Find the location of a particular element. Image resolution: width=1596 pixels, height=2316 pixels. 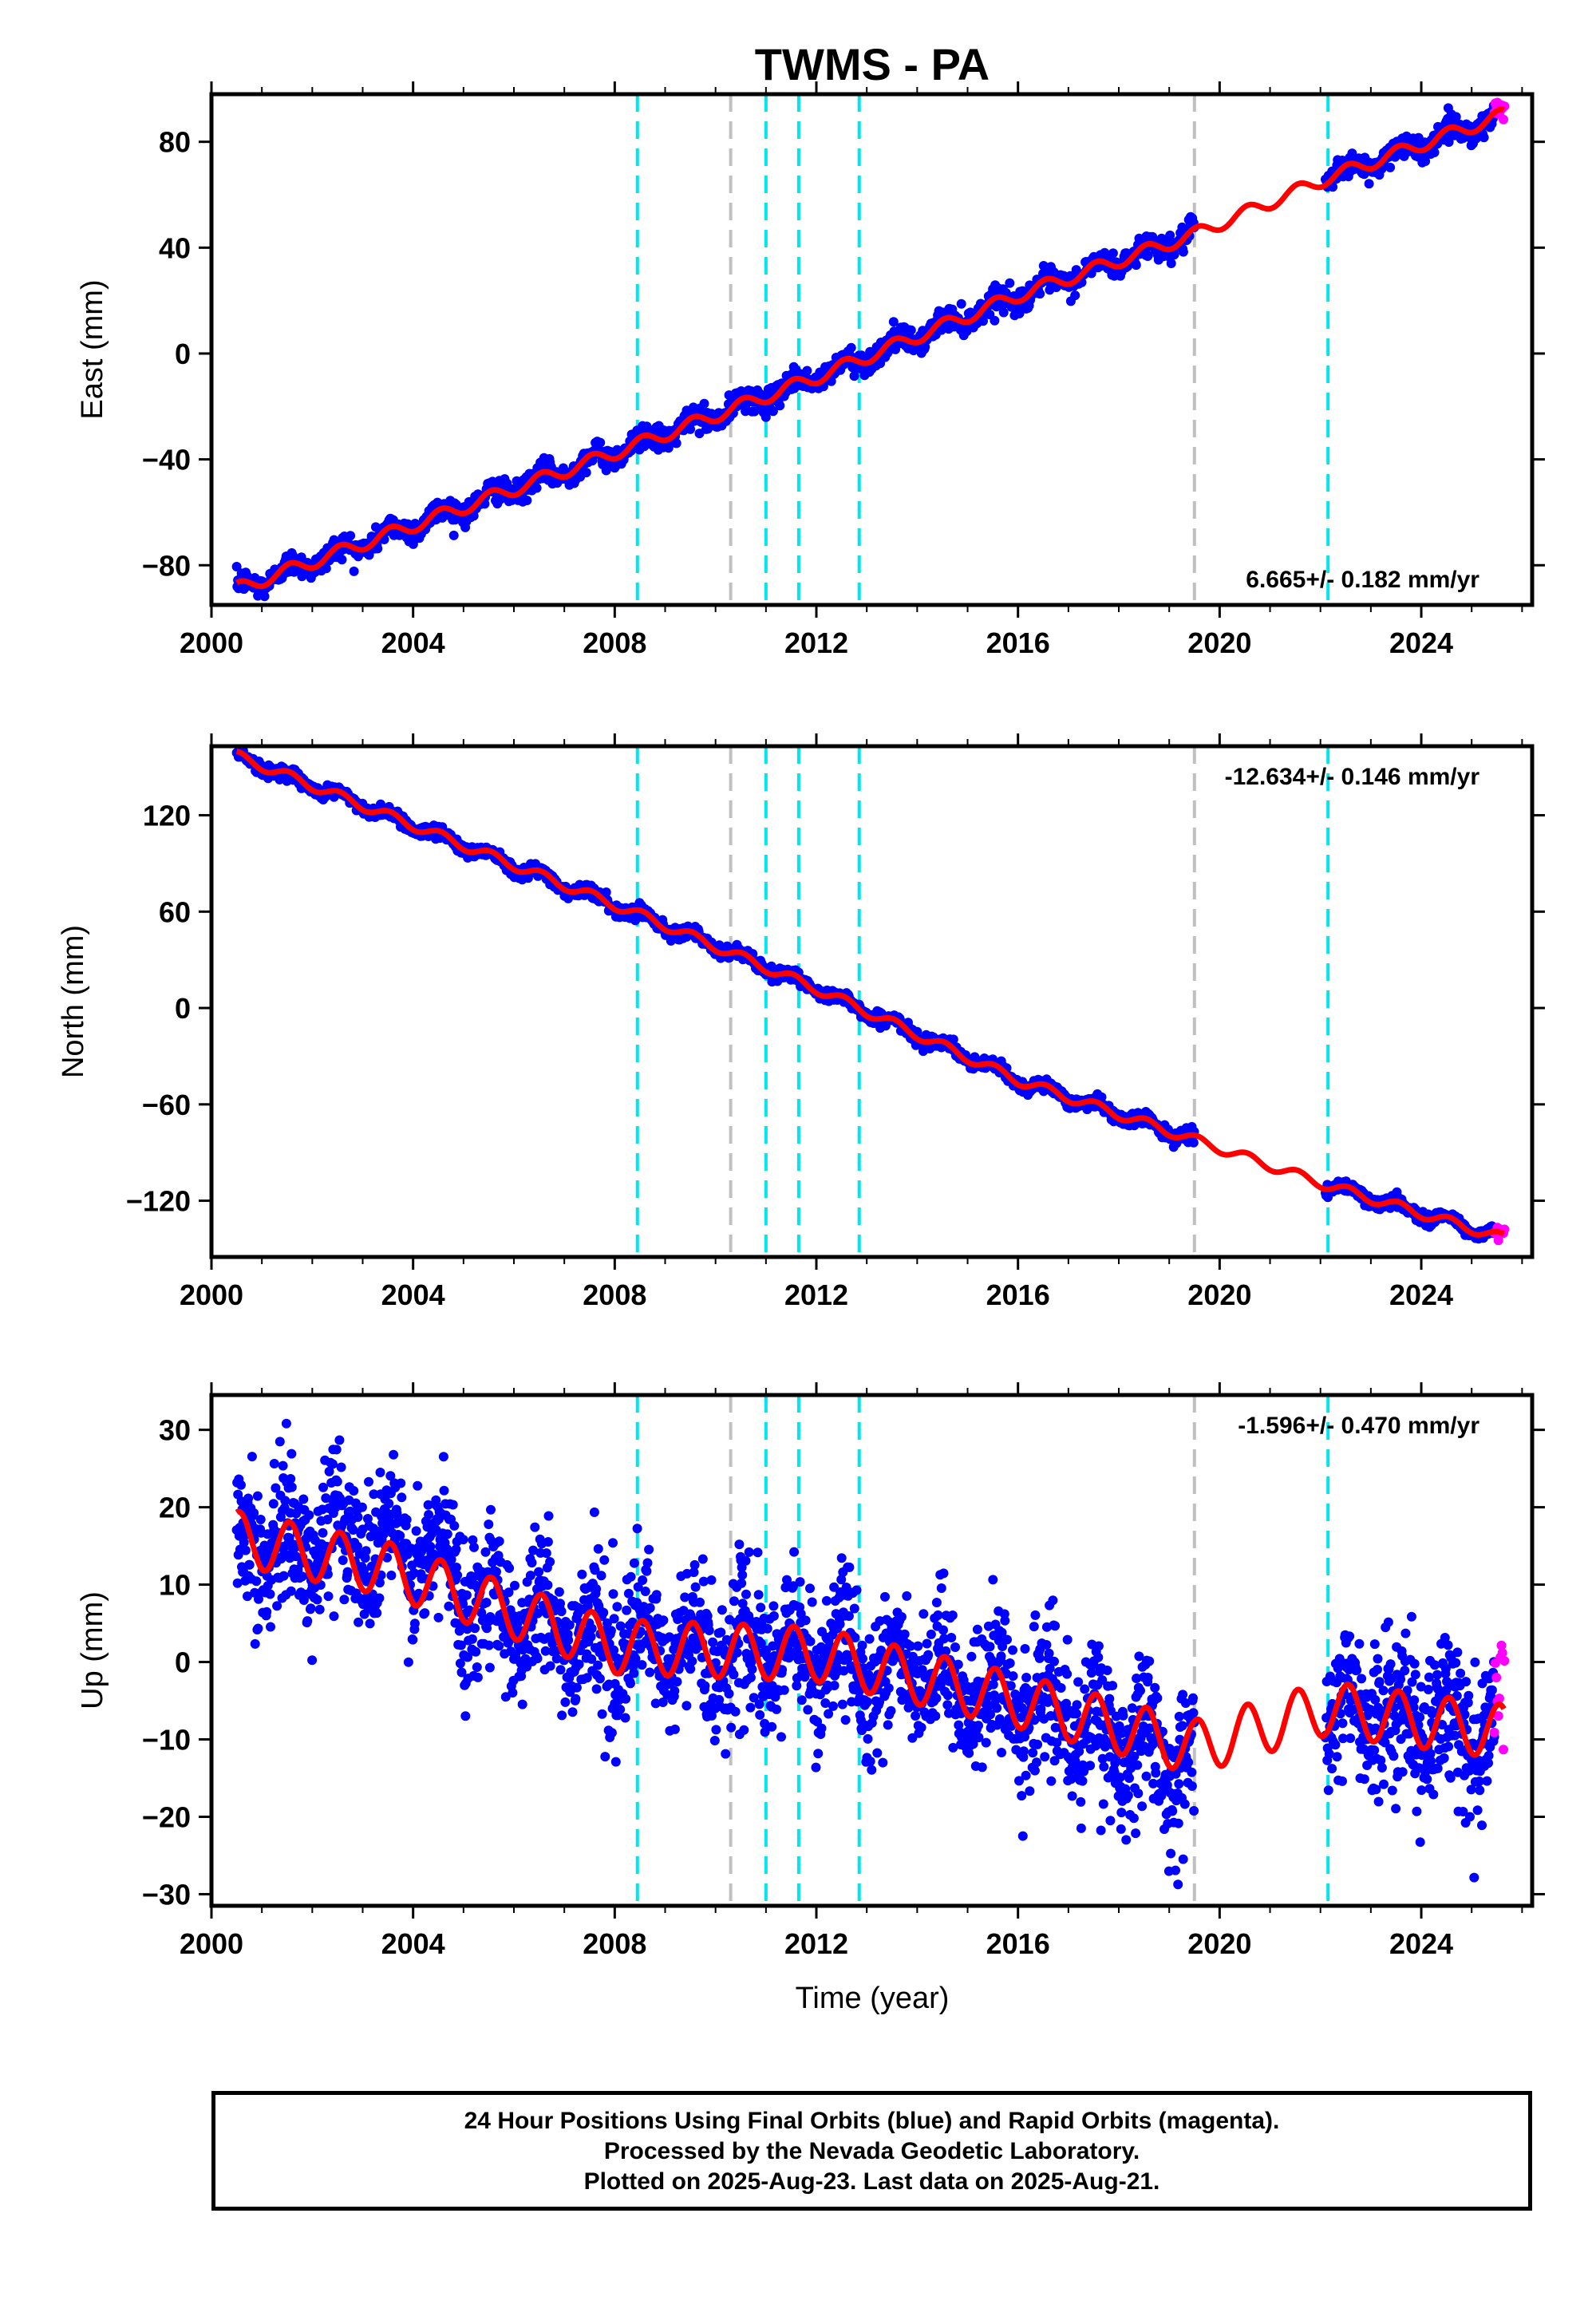

y-tick-label: 120 is located at coordinates (167, 816).